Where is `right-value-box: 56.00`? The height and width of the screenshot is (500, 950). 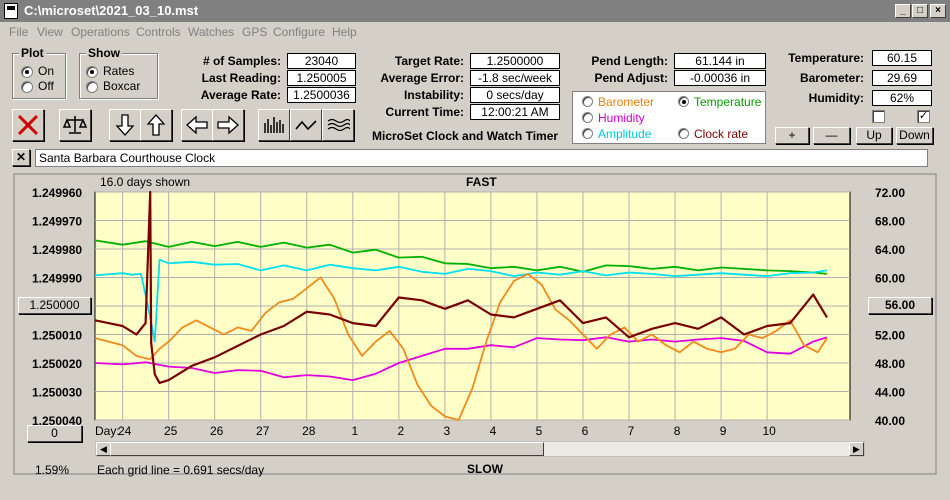 right-value-box: 56.00 is located at coordinates (900, 305).